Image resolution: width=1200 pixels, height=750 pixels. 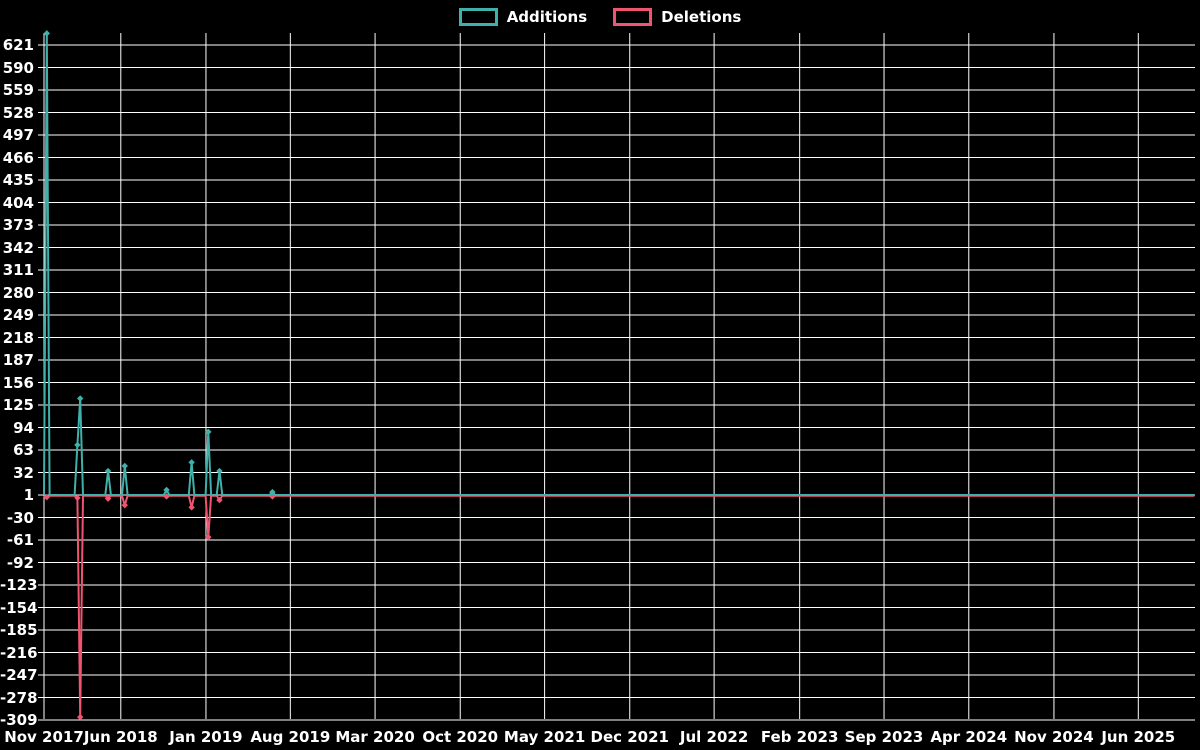 What do you see at coordinates (630, 737) in the screenshot?
I see `x-tick-label: Dec 2021` at bounding box center [630, 737].